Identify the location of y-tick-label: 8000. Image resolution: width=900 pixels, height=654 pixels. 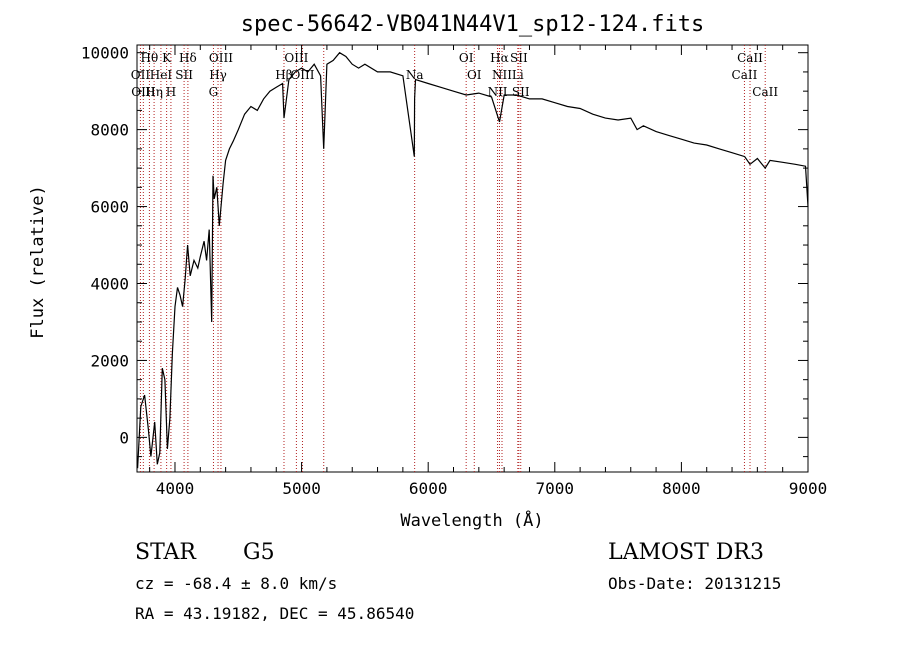
(109, 130).